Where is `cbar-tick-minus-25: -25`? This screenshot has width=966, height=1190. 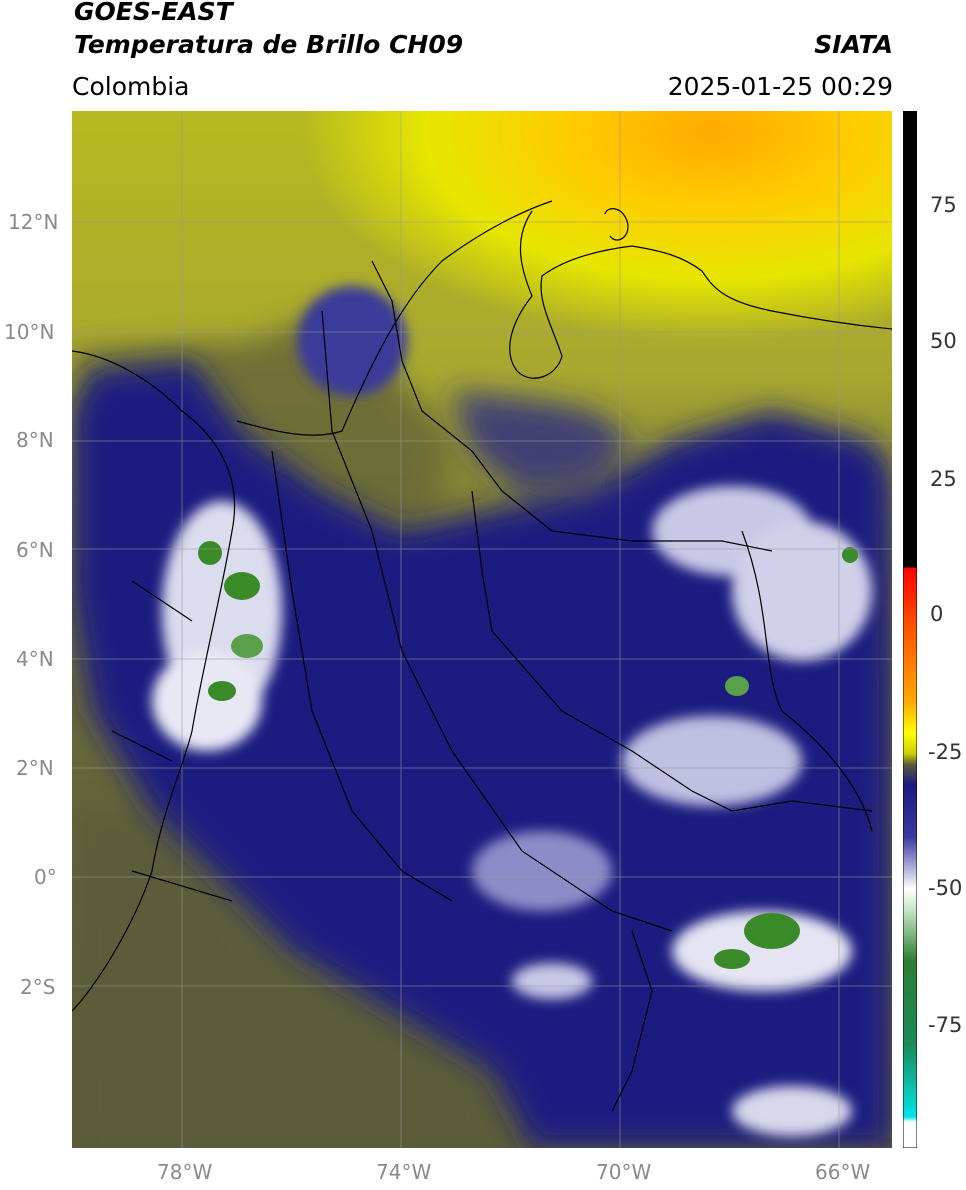 cbar-tick-minus-25: -25 is located at coordinates (945, 752).